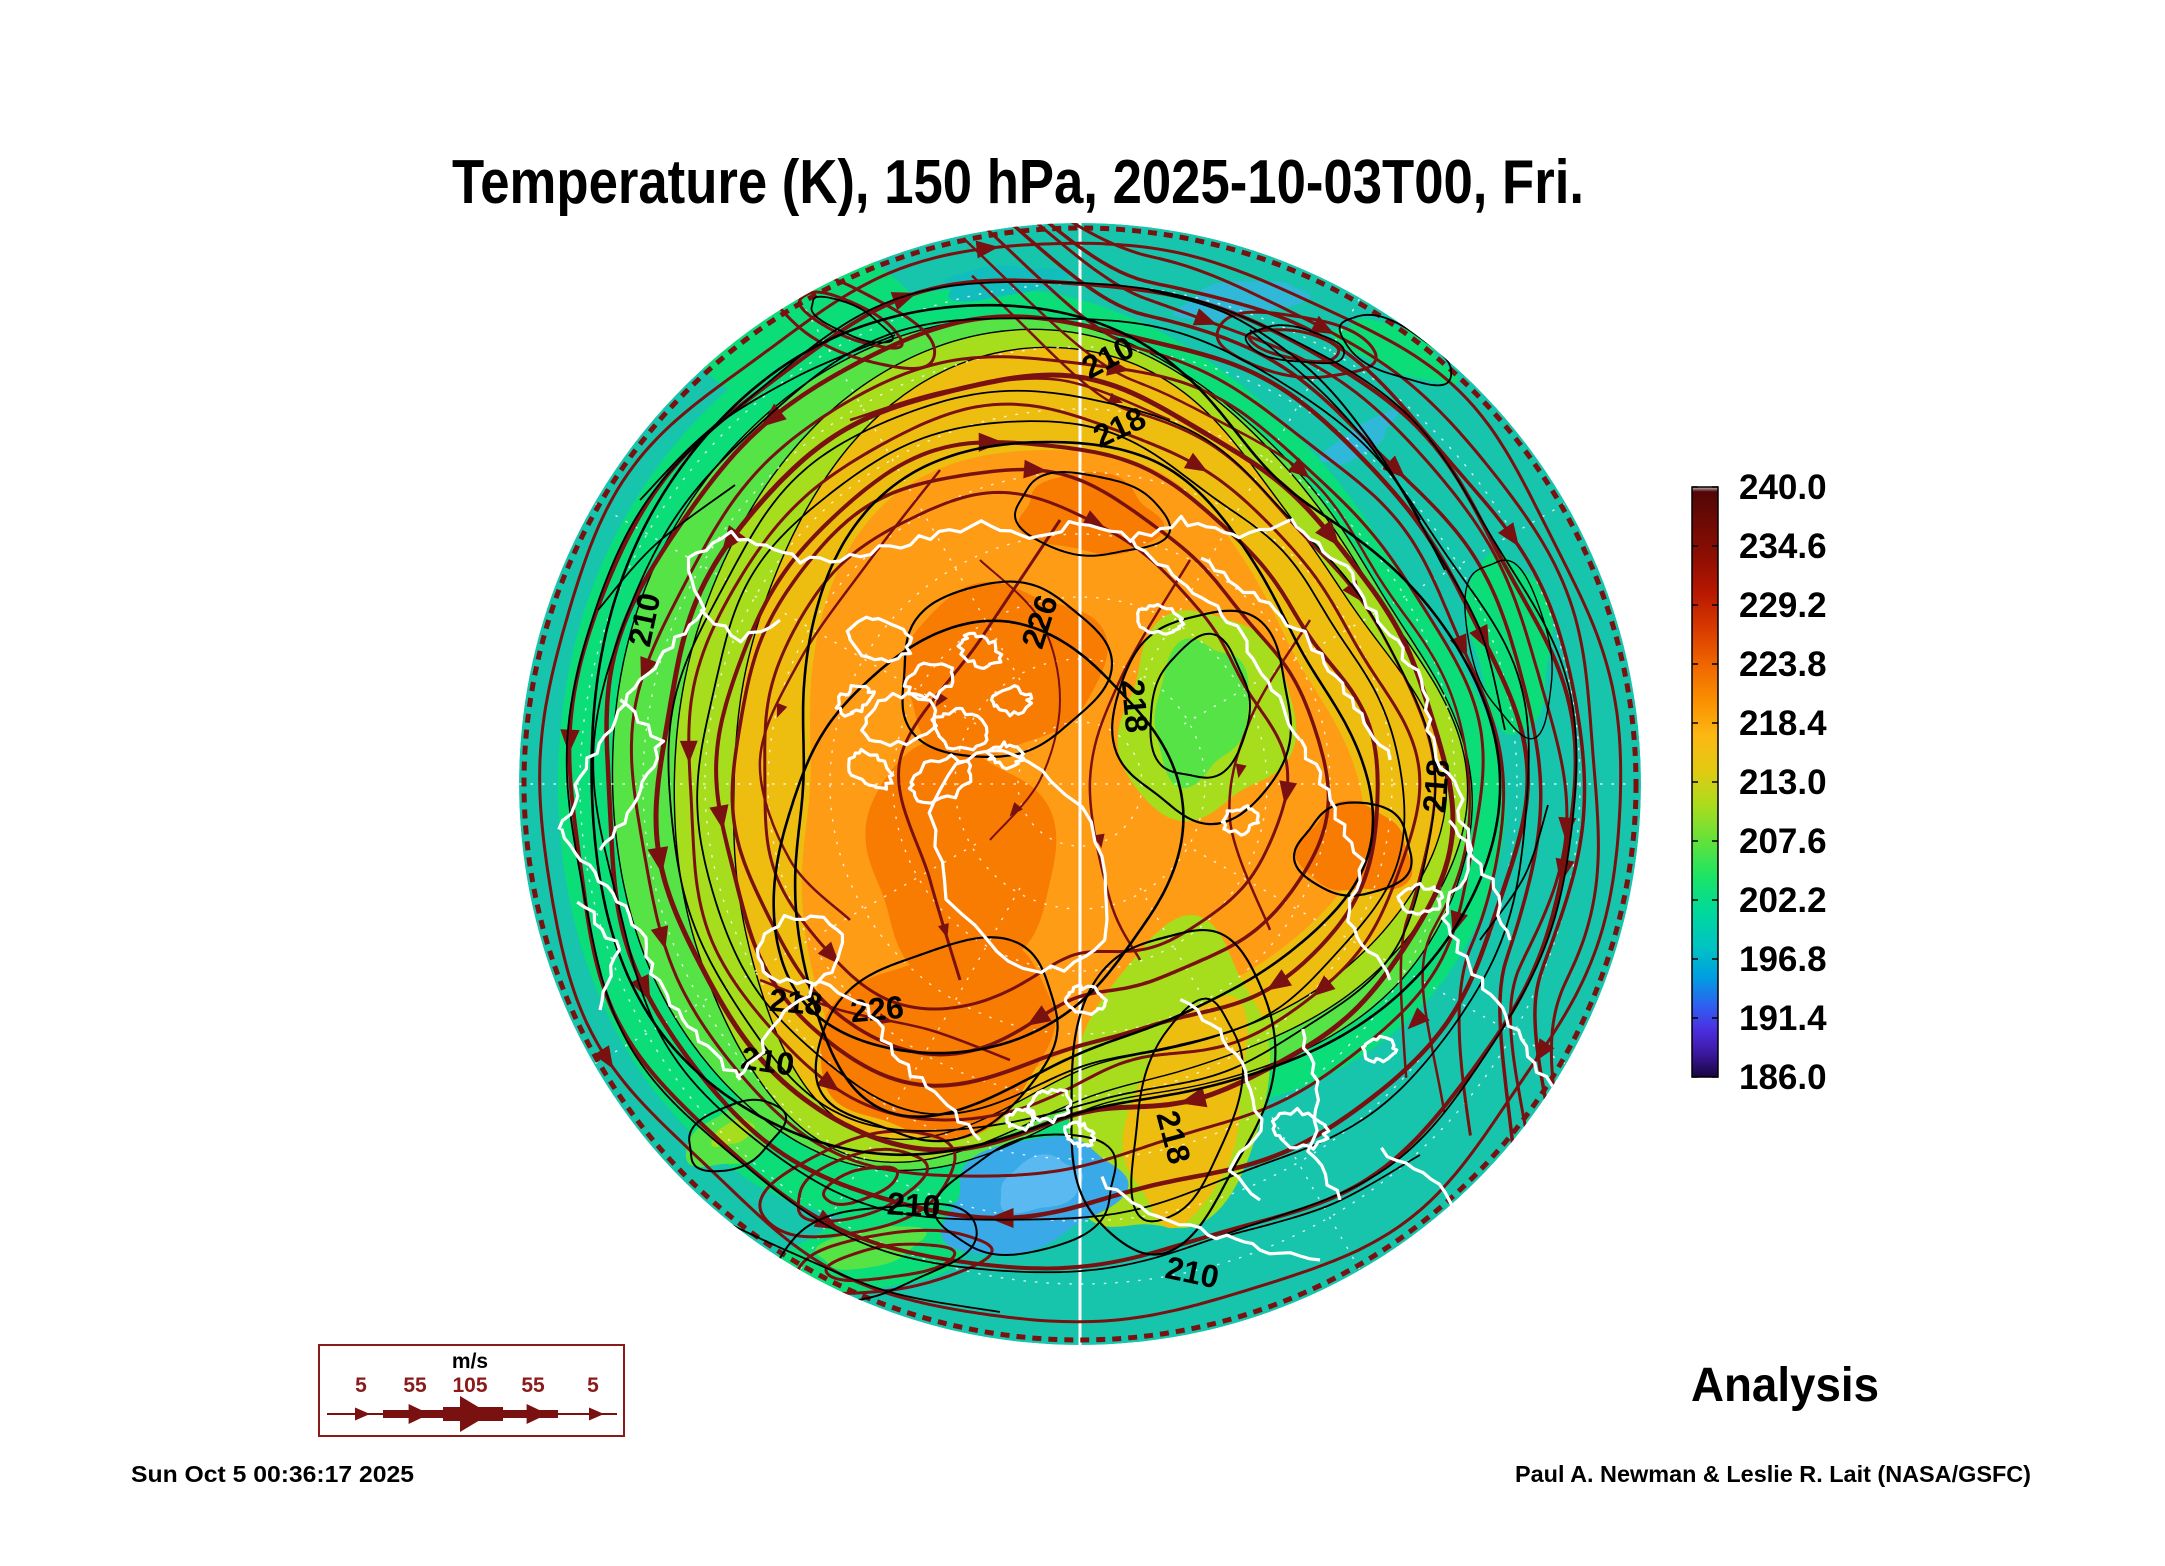 Image resolution: width=2165 pixels, height=1566 pixels. Describe the element at coordinates (1783, 487) in the screenshot. I see `svg-text: 240.0` at that location.